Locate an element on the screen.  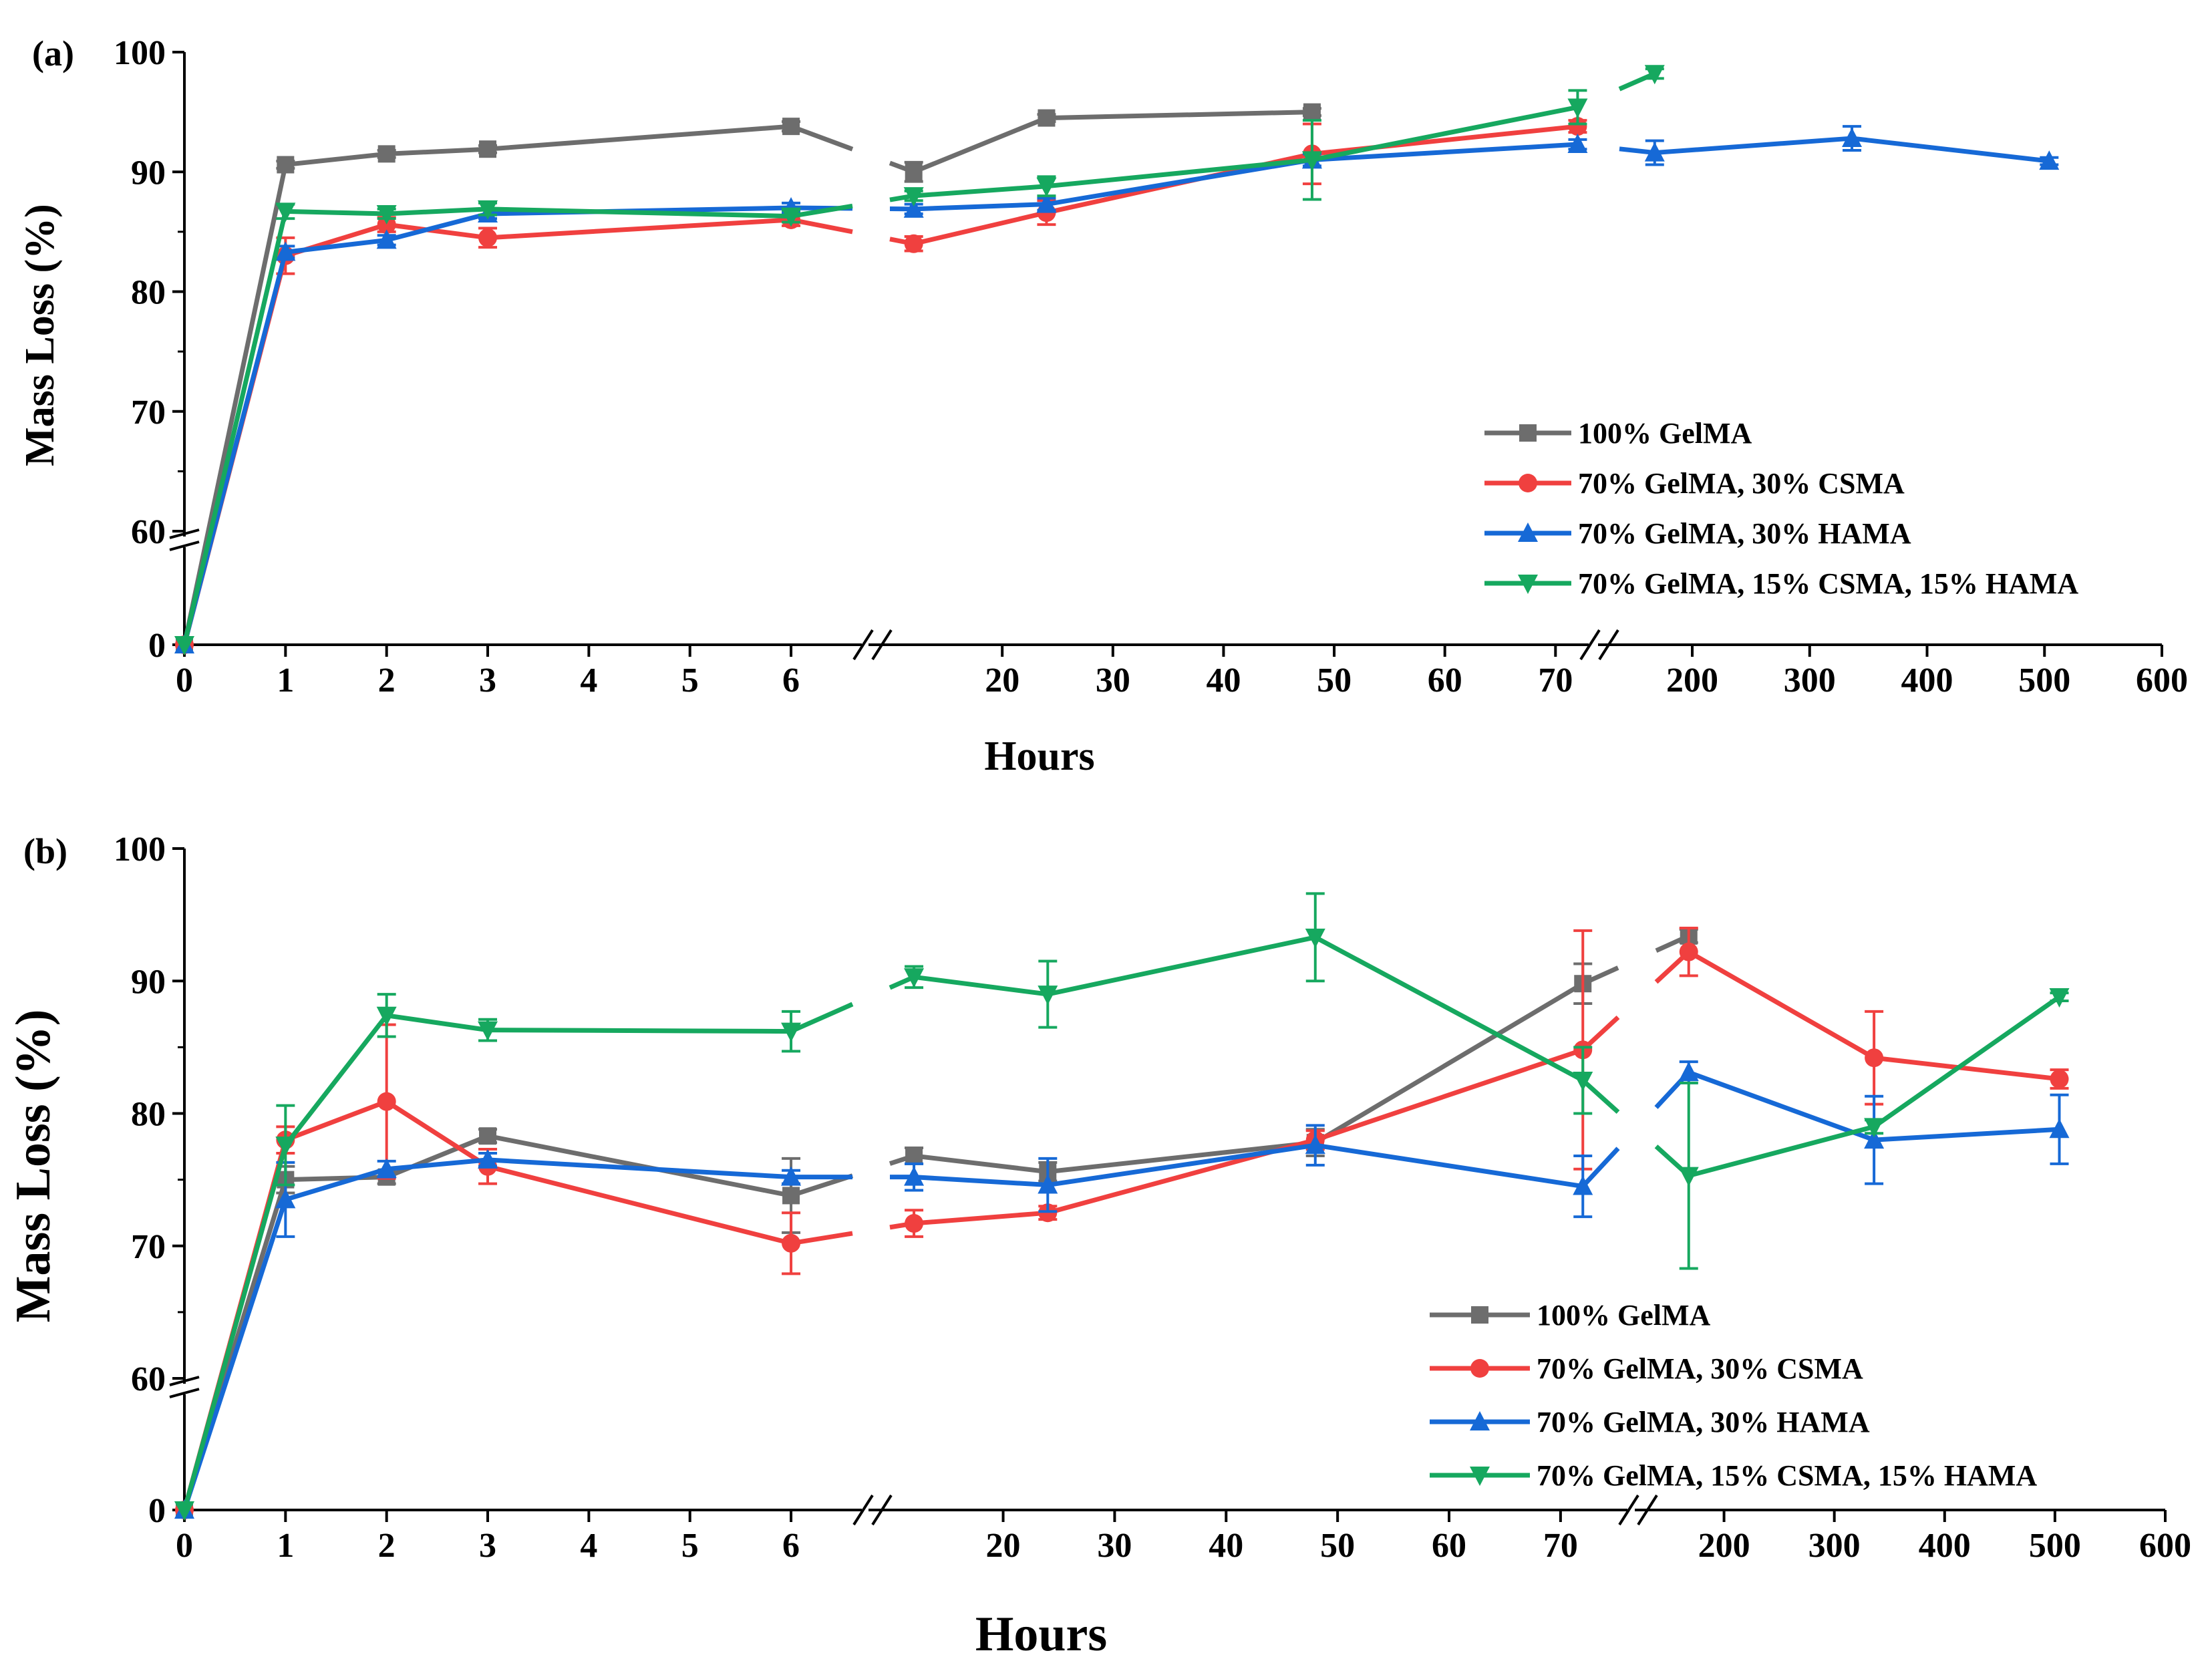
x-tick-label: 2 is located at coordinates (387, 1546).